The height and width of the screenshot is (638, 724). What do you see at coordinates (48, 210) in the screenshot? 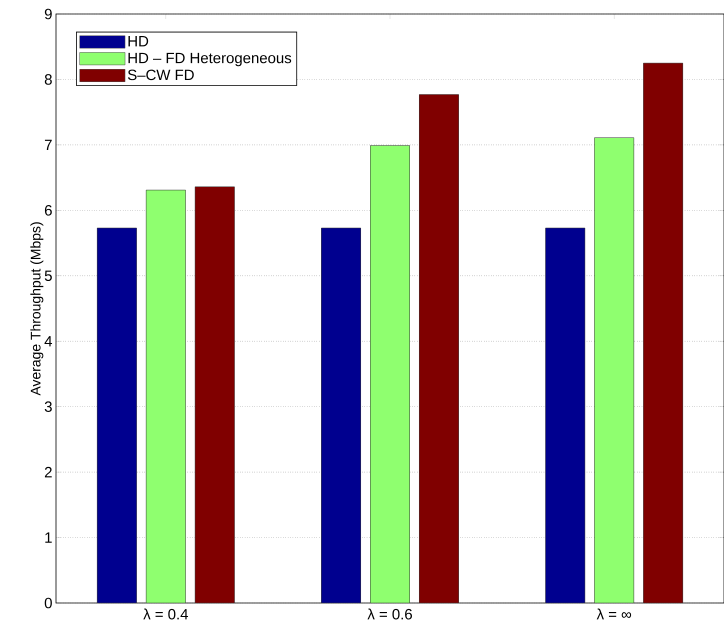
I see `y-tick-label: 6` at bounding box center [48, 210].